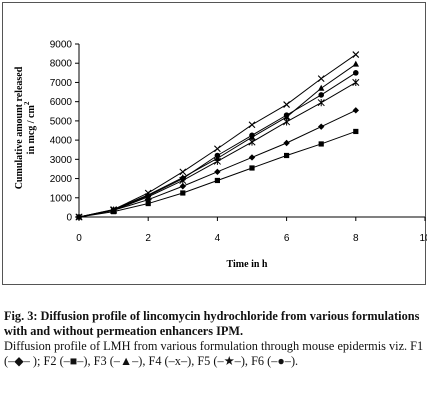  What do you see at coordinates (79, 238) in the screenshot?
I see `x-tick-label: 0` at bounding box center [79, 238].